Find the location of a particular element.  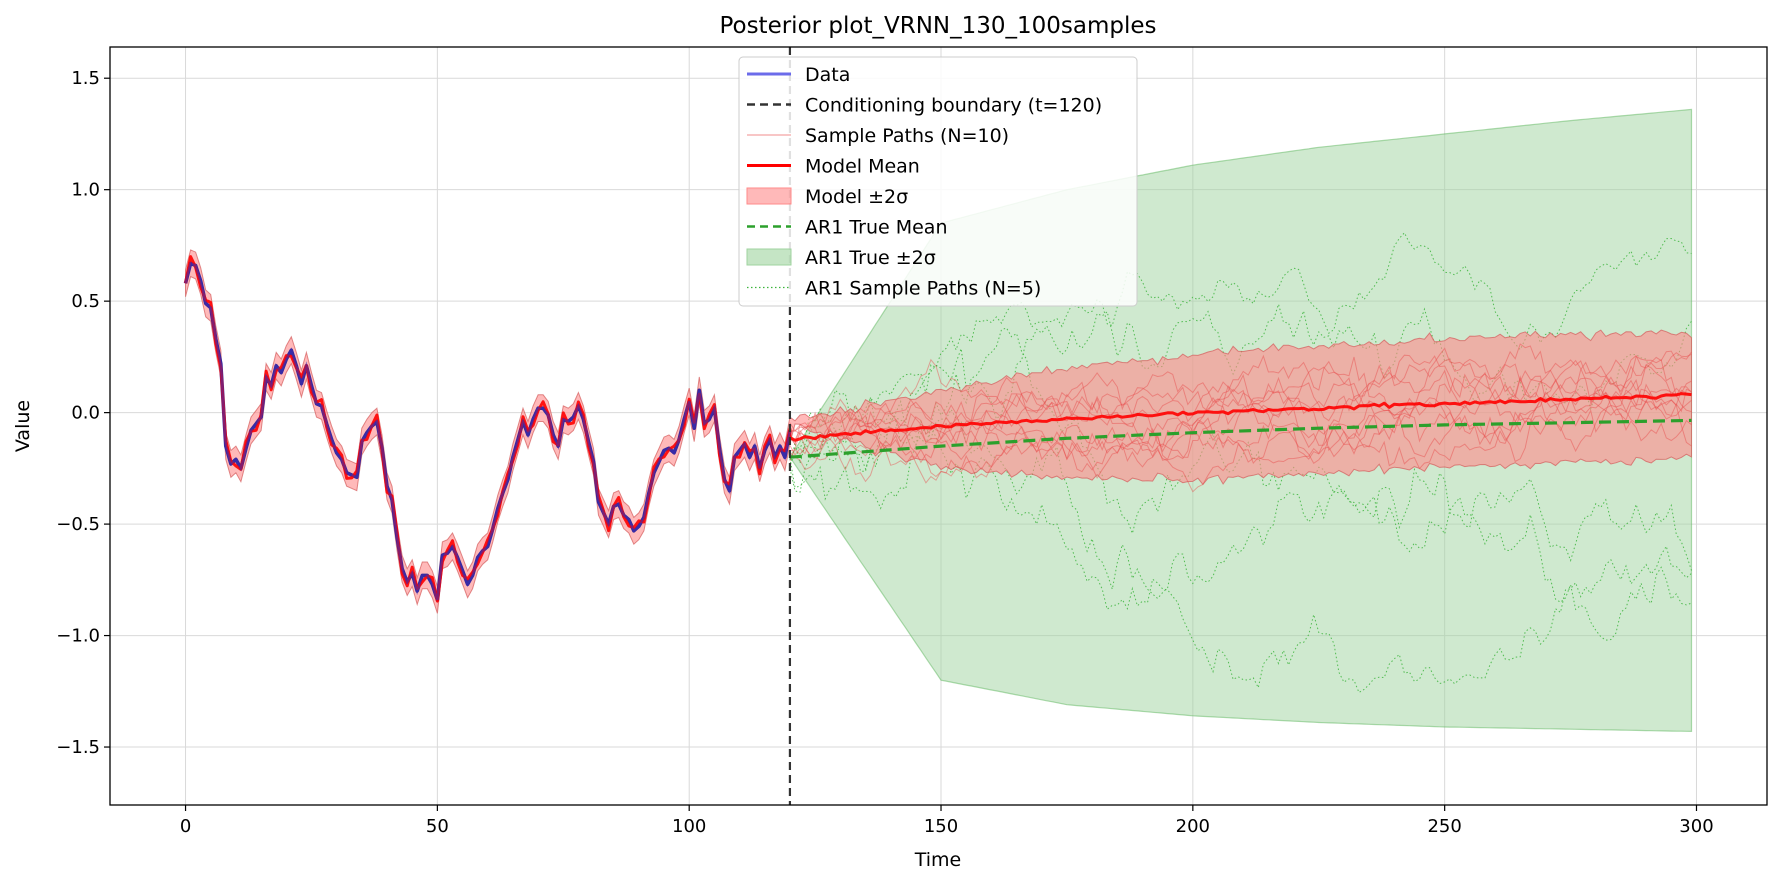

legend-swatch-model_band is located at coordinates (769, 196).